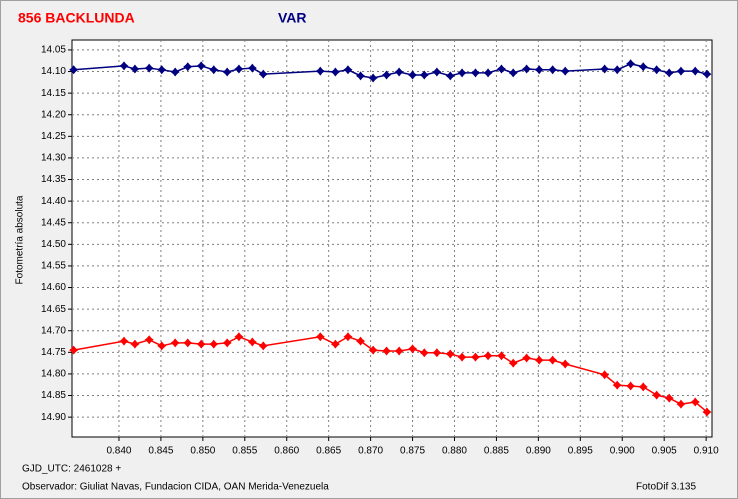 The height and width of the screenshot is (499, 738). Describe the element at coordinates (622, 451) in the screenshot. I see `x-tick-label: 0.900` at that location.